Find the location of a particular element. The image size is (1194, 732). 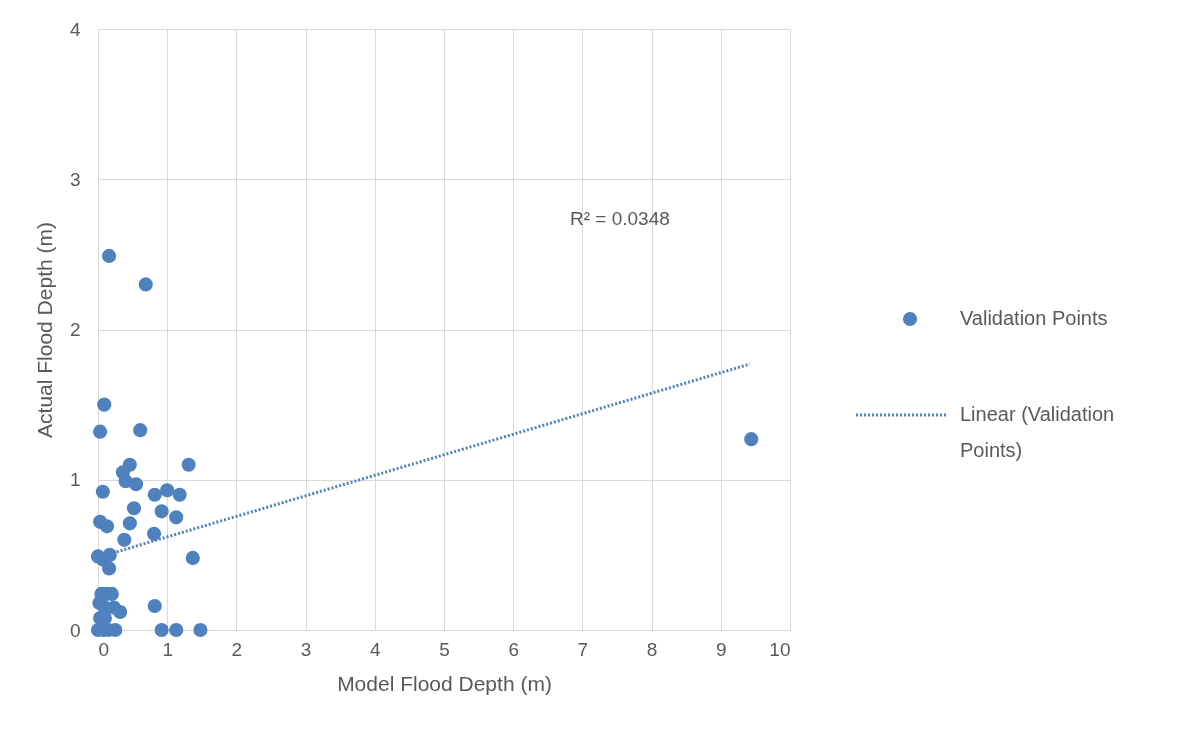

y-tick-label: 3 is located at coordinates (75, 179).